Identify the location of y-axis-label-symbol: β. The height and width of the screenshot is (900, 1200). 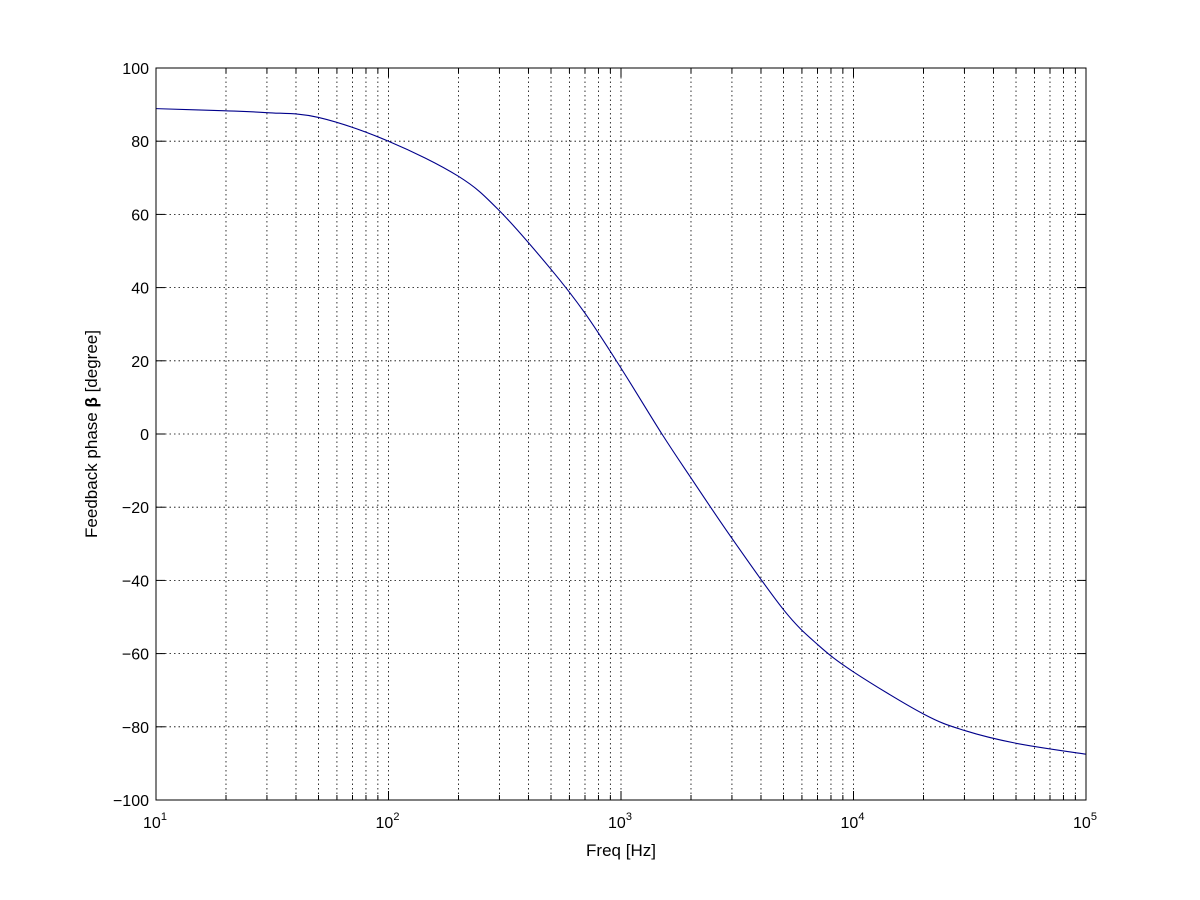
(91, 402).